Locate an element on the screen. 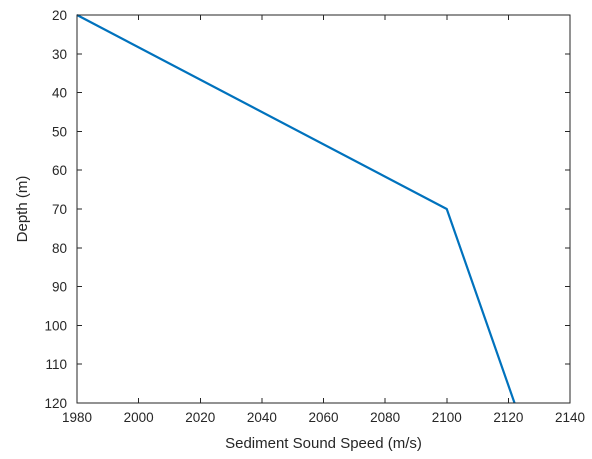  x-tick-label: 2000 is located at coordinates (139, 417).